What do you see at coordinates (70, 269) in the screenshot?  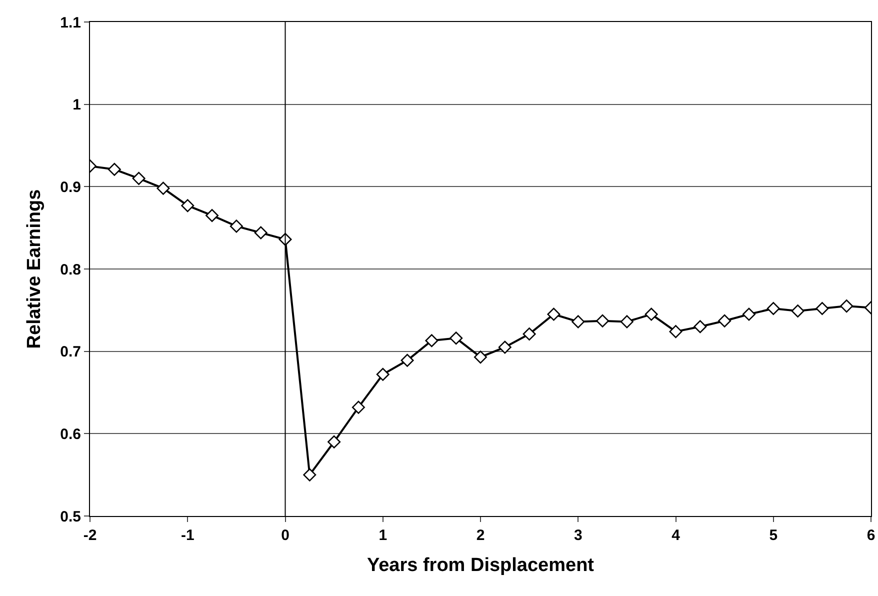 I see `y-tick-label: 0.8` at bounding box center [70, 269].